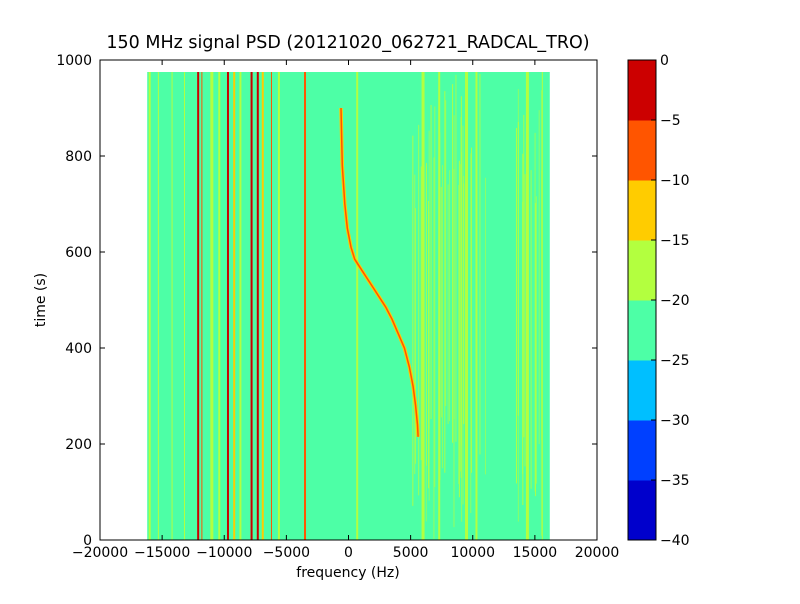 This screenshot has width=800, height=604. What do you see at coordinates (675, 241) in the screenshot?
I see `colorbar-tick-label: −15` at bounding box center [675, 241].